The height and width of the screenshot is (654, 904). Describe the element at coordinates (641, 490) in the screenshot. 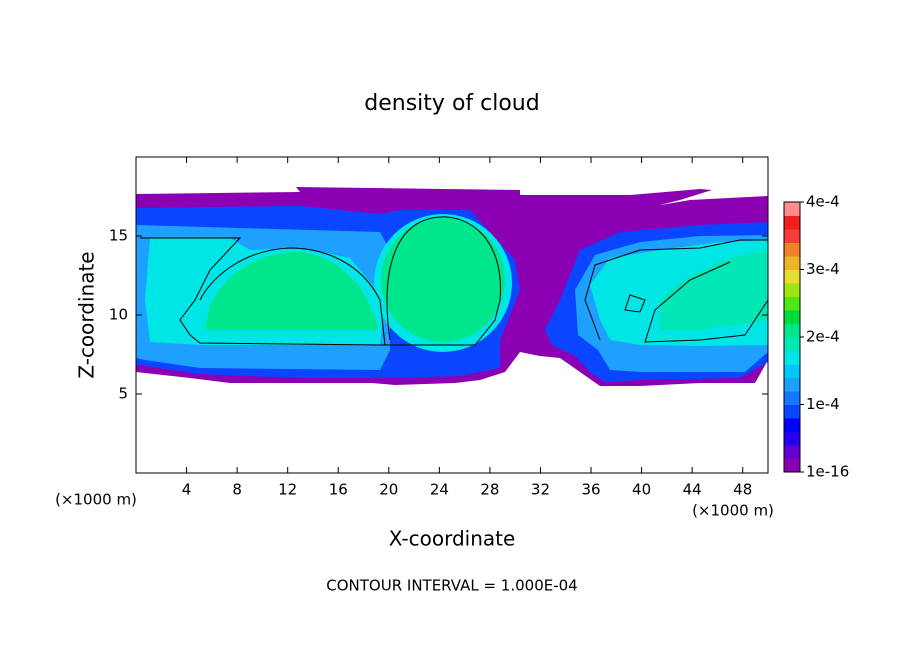

I see `x-tick-label: 40` at that location.